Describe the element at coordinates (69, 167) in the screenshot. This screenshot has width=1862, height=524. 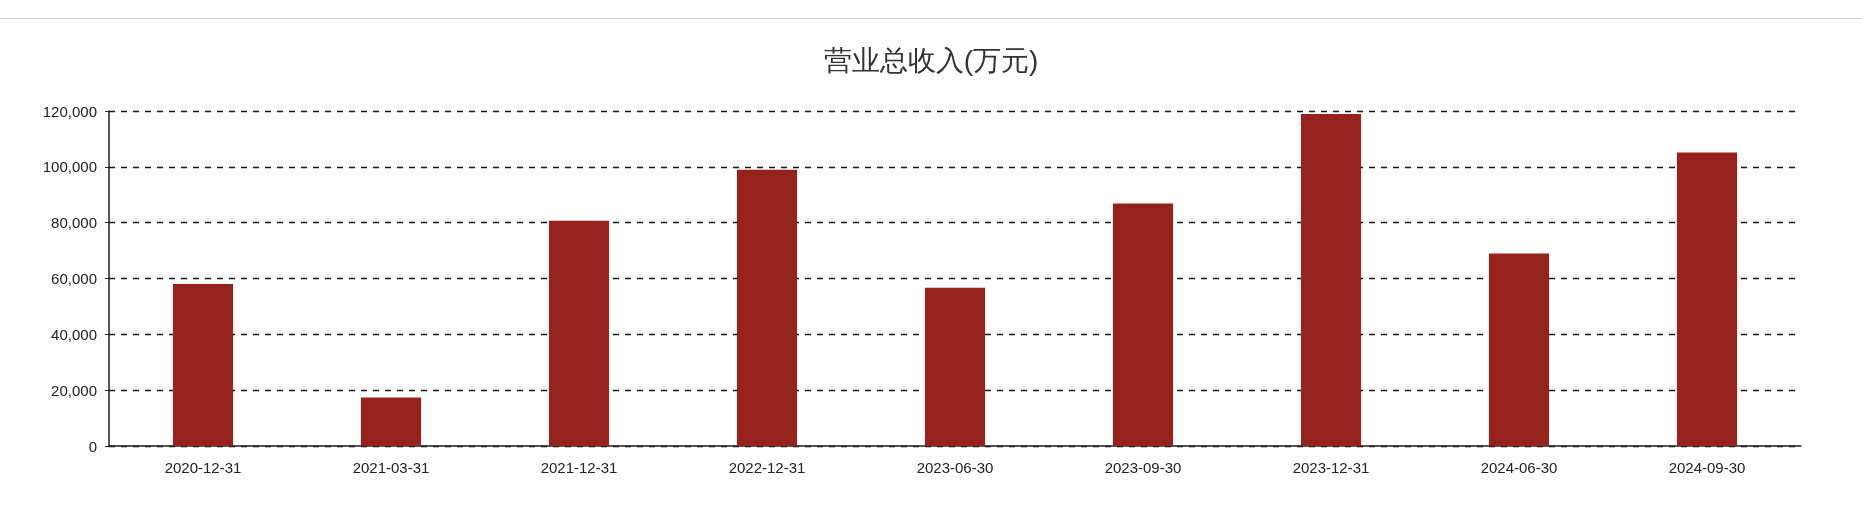
I see `y-tick-label: 100,000` at that location.